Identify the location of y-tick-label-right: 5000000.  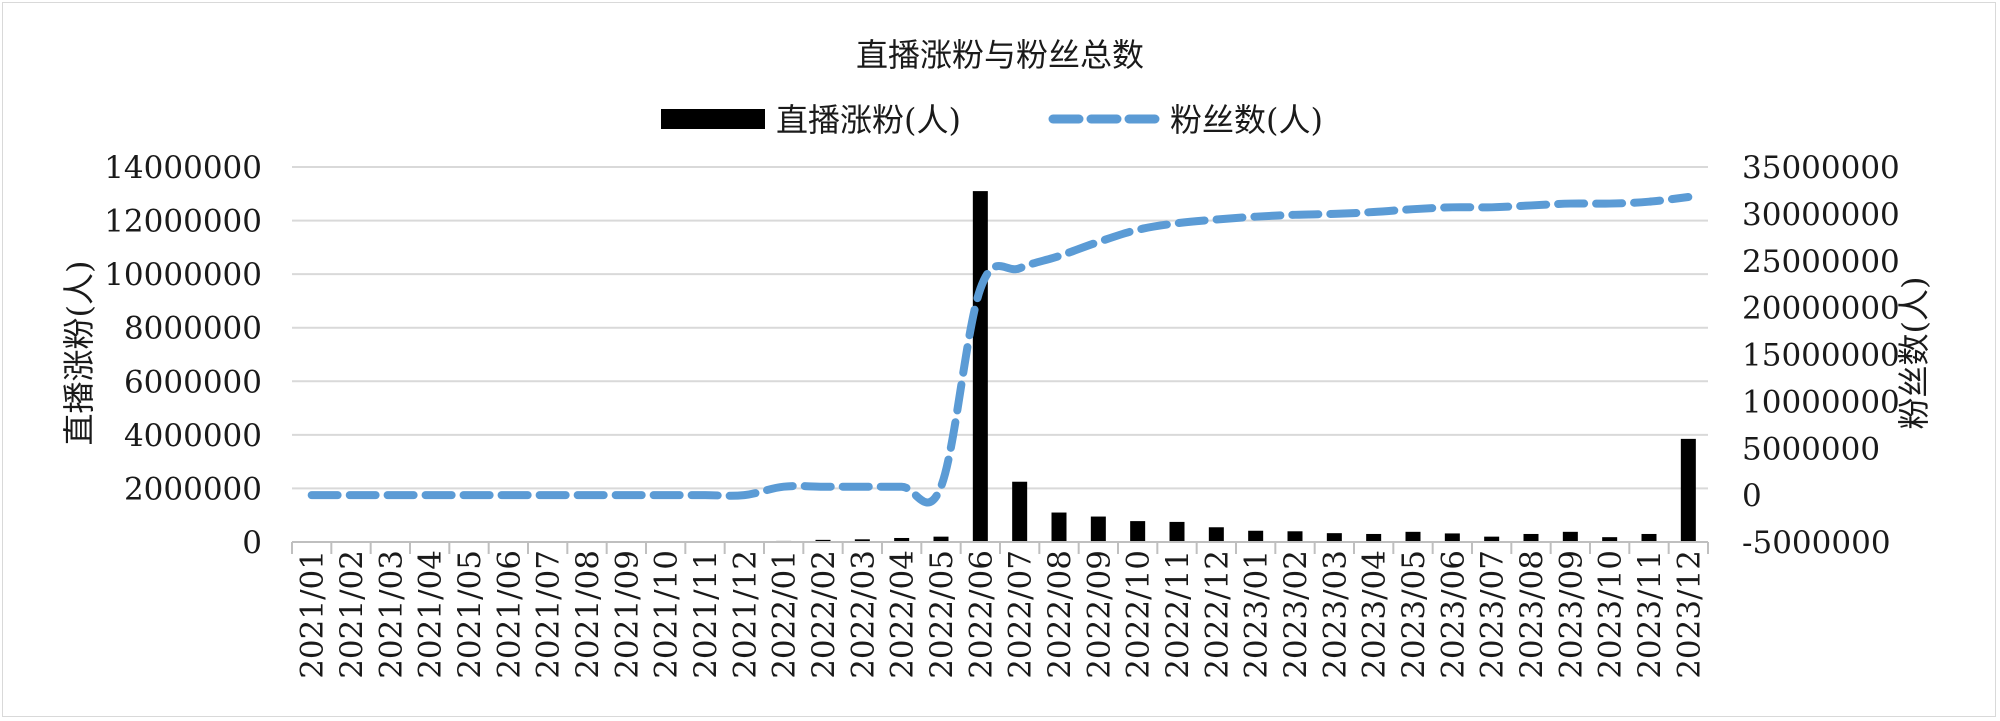
(1811, 449).